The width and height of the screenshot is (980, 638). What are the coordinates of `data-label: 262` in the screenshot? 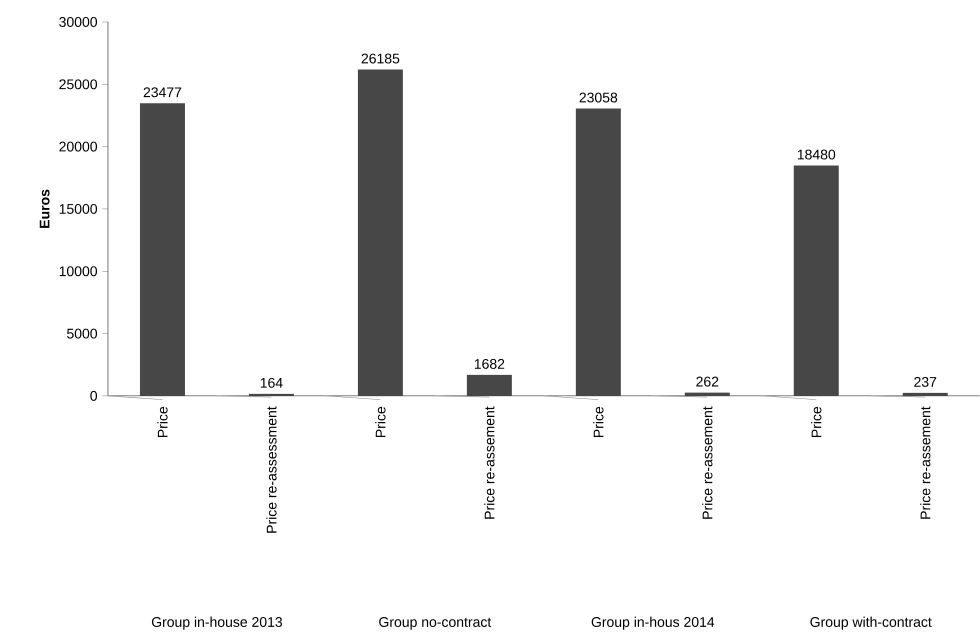 It's located at (707, 381).